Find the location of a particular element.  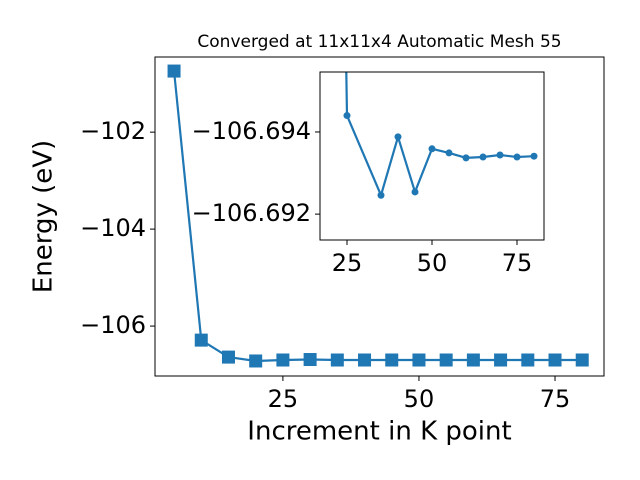

y-tick-label: −102 is located at coordinates (113, 131).